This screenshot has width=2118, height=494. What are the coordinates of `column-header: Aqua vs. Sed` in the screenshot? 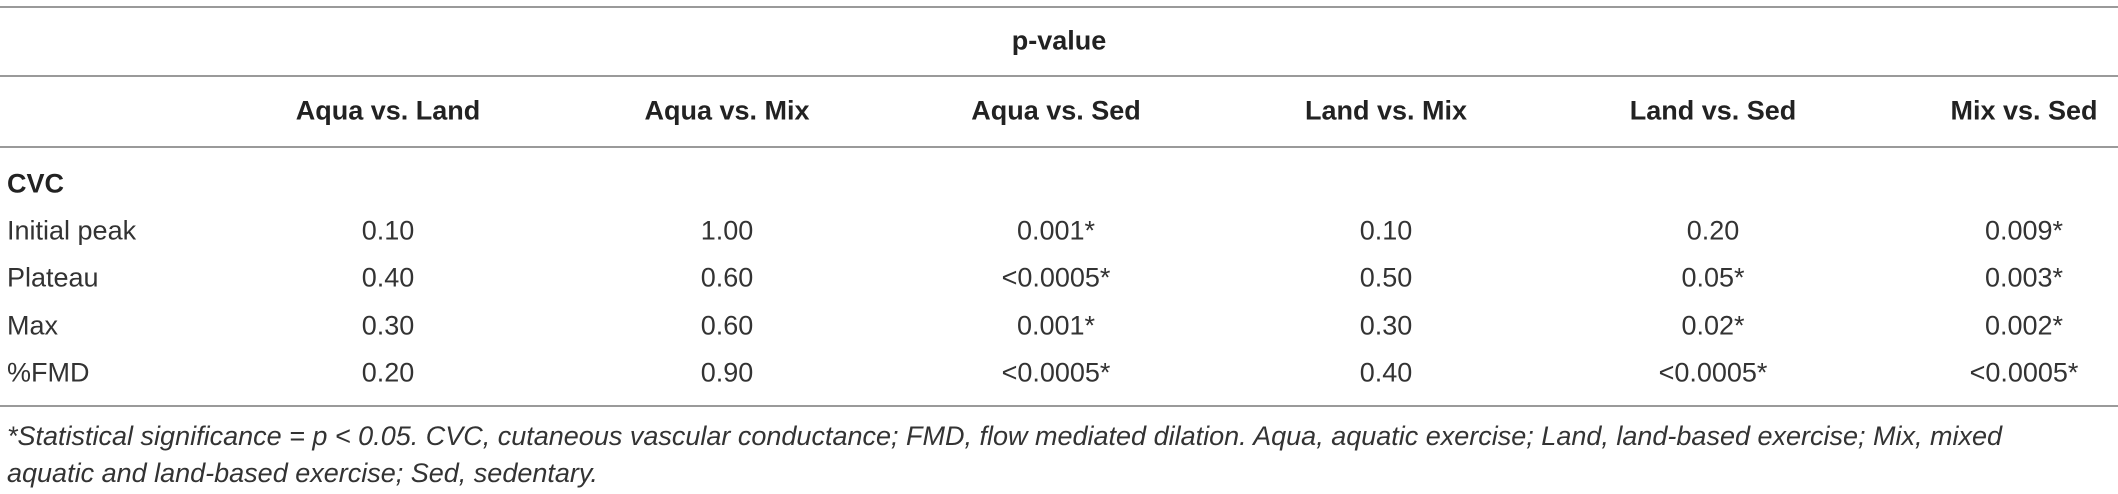 It's located at (1056, 110).